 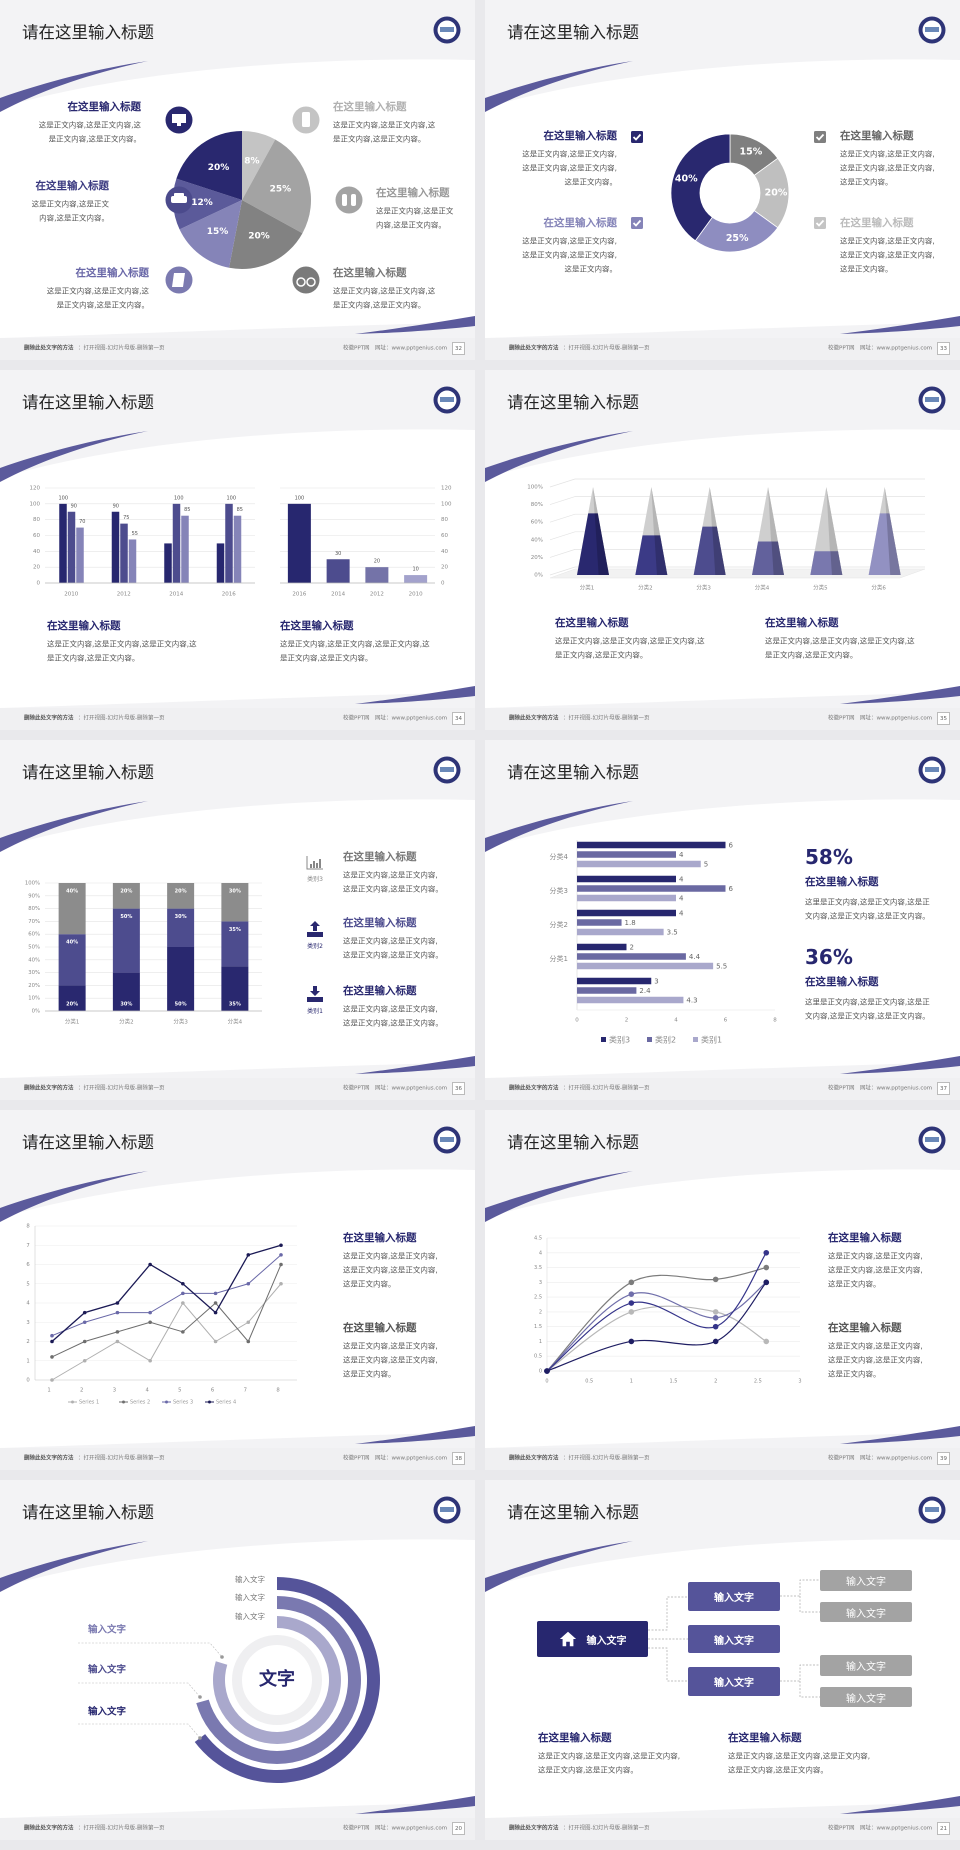 I want to click on donut-slice, so click(x=700, y=187).